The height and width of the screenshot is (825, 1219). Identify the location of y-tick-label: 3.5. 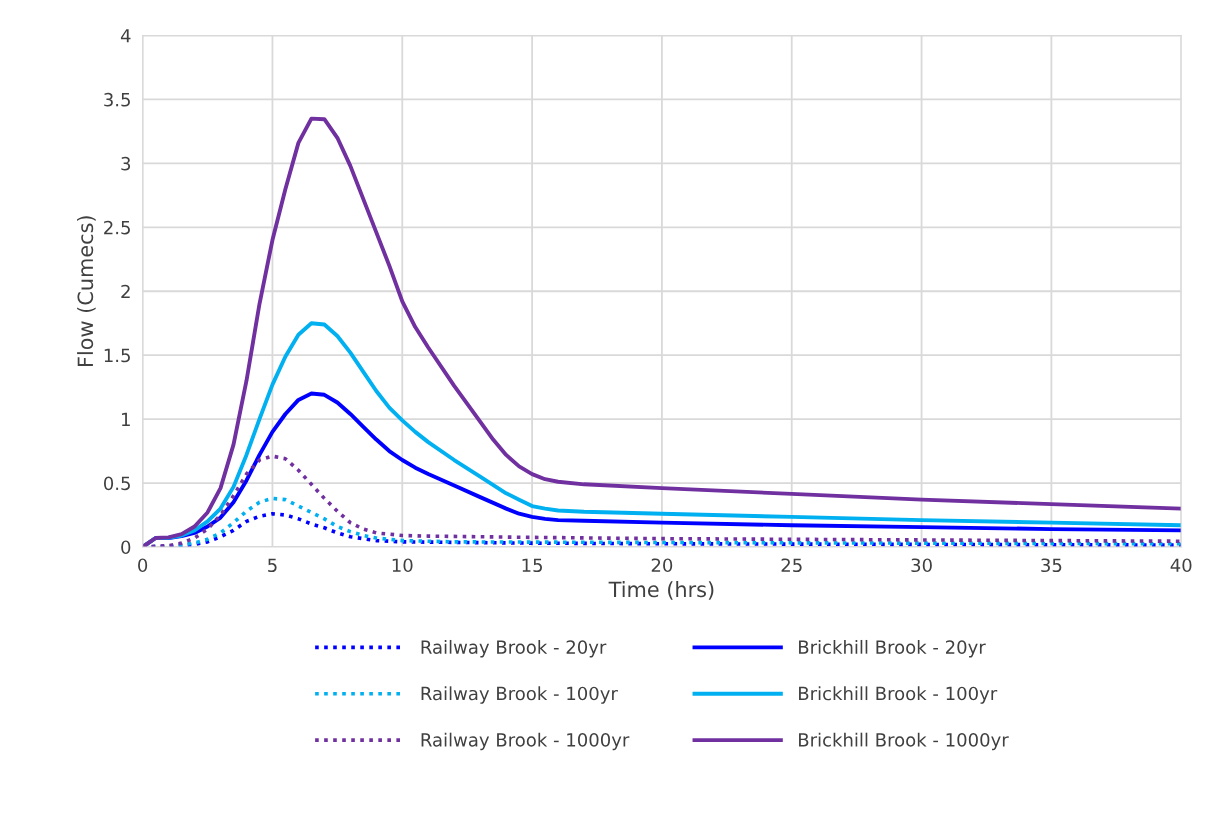
(117, 99).